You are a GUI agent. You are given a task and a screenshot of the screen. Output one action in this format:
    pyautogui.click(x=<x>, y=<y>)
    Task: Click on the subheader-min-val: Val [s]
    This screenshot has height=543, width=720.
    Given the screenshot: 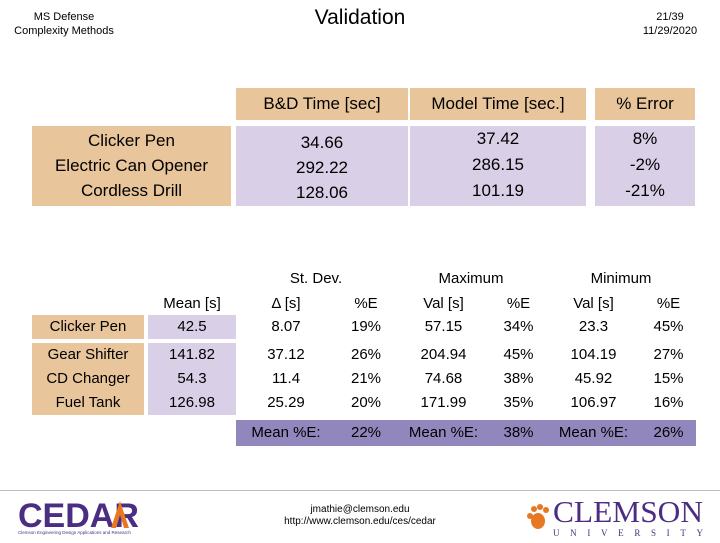 What is the action you would take?
    pyautogui.click(x=593, y=303)
    